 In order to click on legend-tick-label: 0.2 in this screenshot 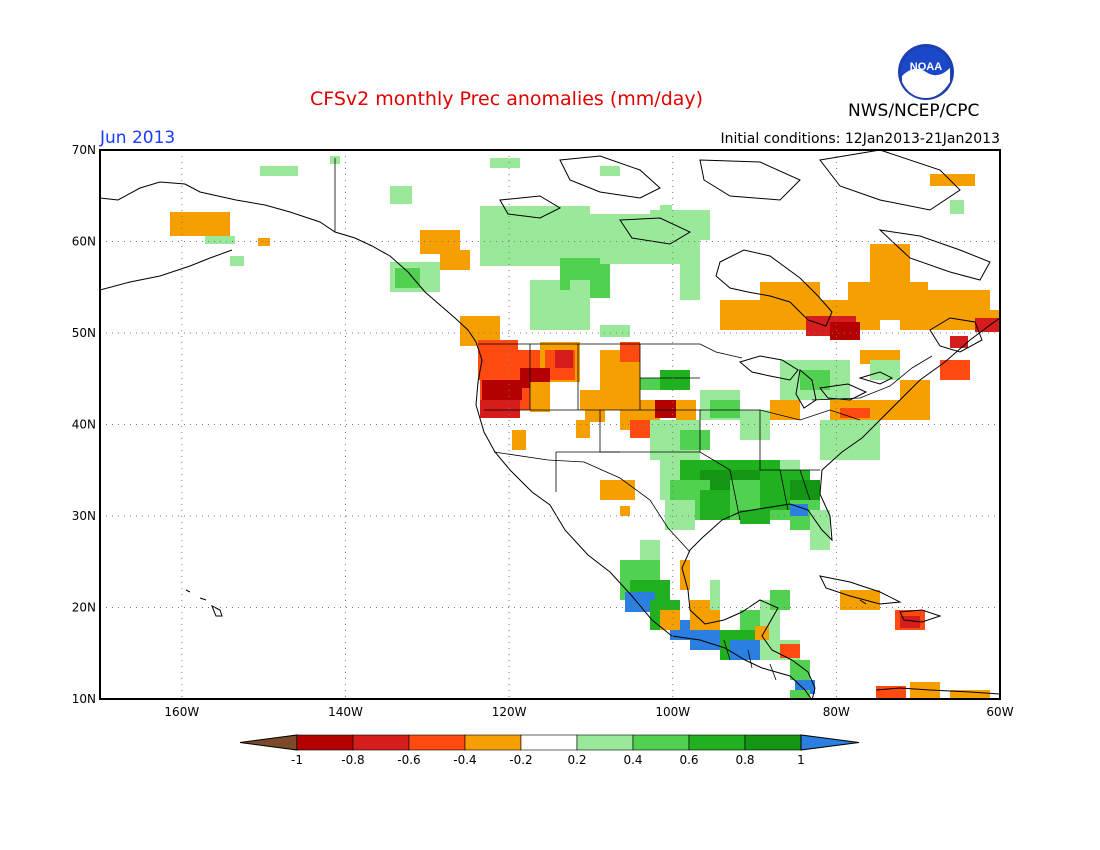, I will do `click(576, 760)`.